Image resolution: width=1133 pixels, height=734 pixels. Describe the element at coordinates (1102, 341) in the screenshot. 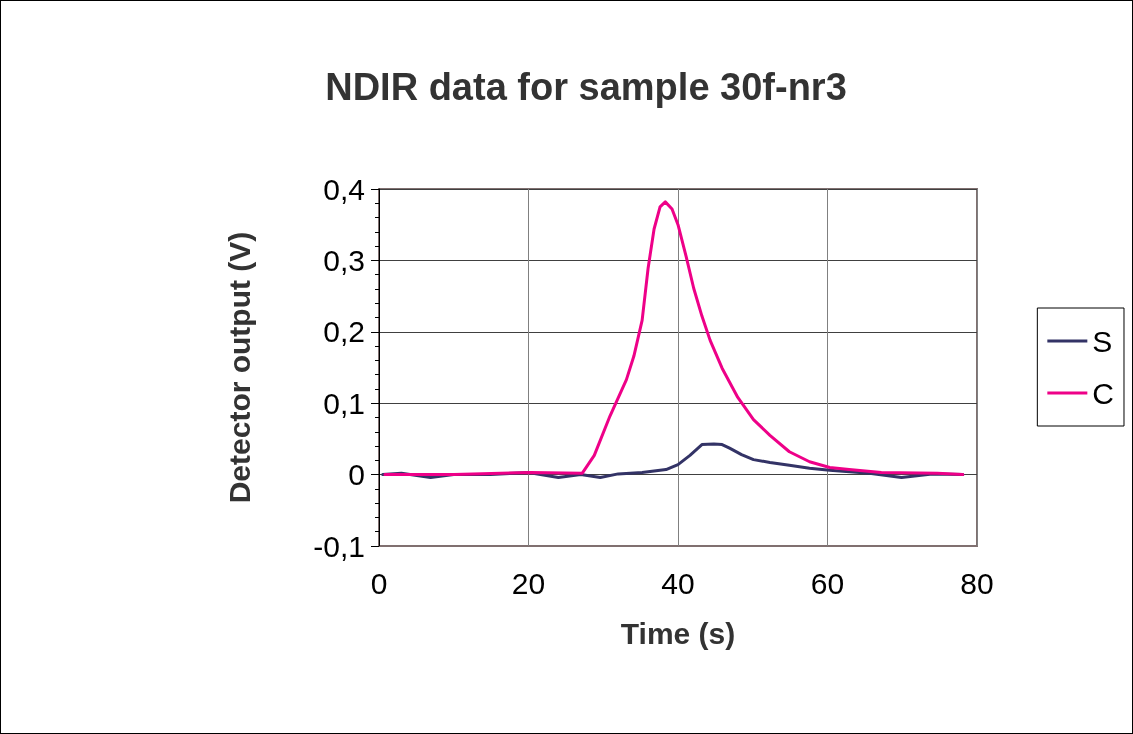

I see `legend-label: S` at that location.